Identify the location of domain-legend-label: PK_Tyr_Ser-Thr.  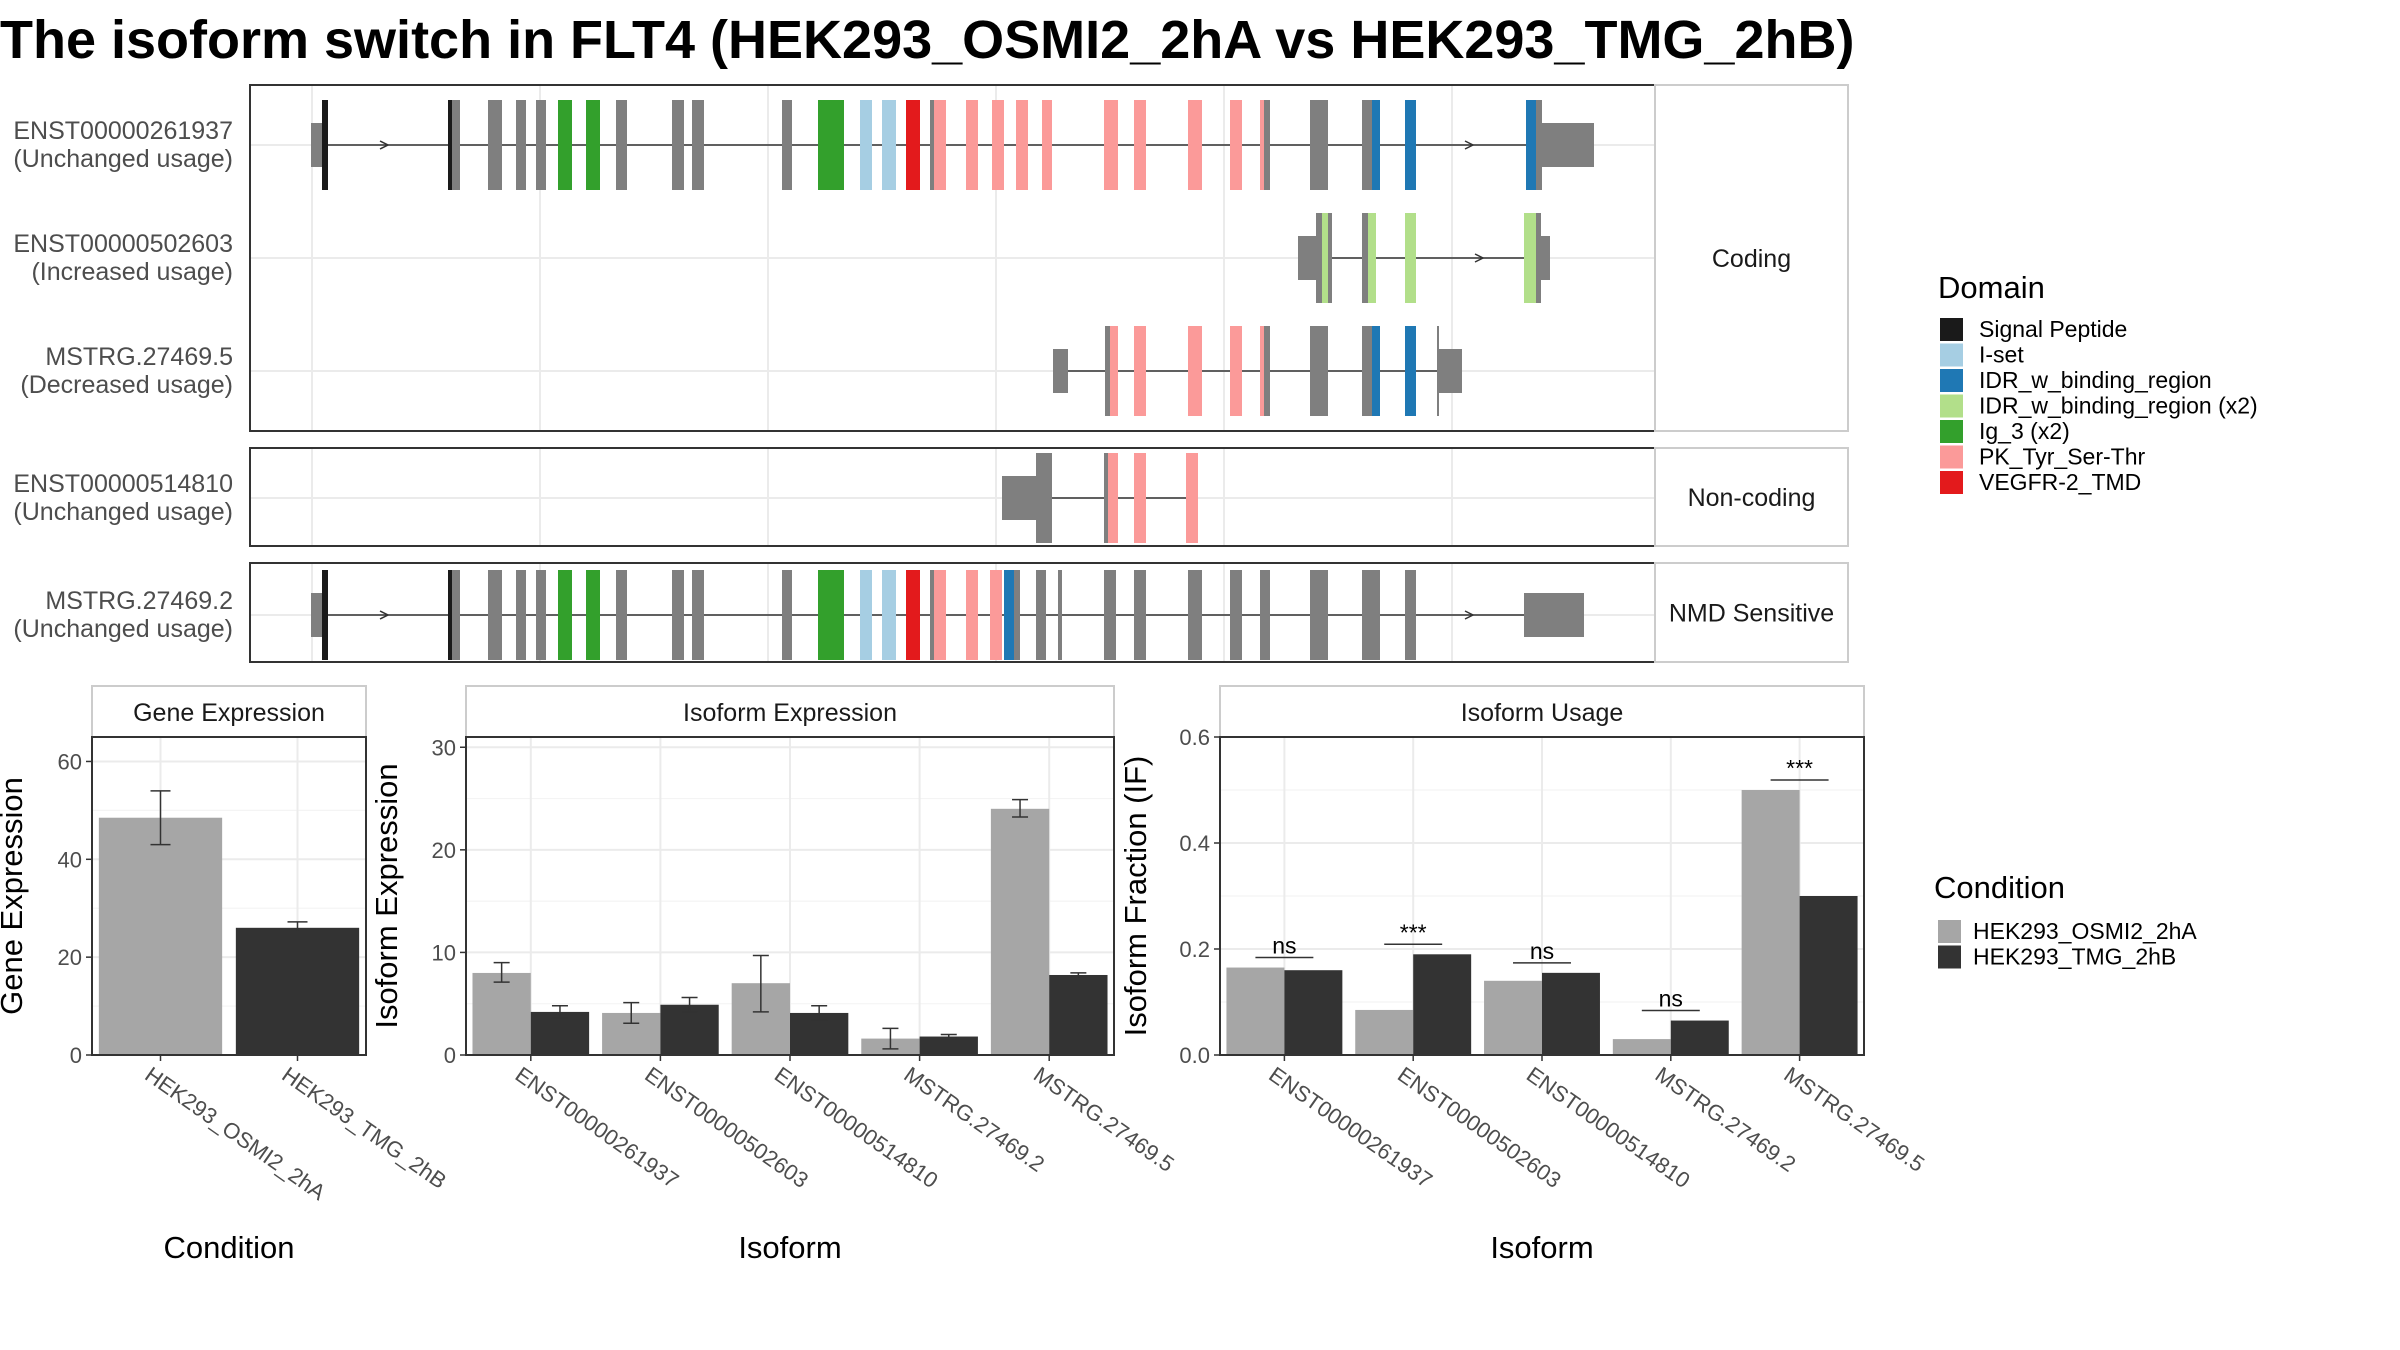
(2062, 457).